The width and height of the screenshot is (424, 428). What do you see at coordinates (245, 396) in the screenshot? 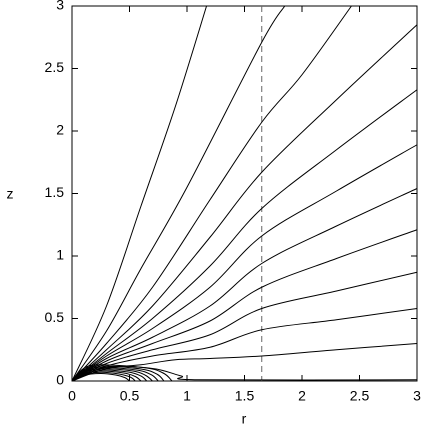
I see `x-tick-label: 1.5` at bounding box center [245, 396].